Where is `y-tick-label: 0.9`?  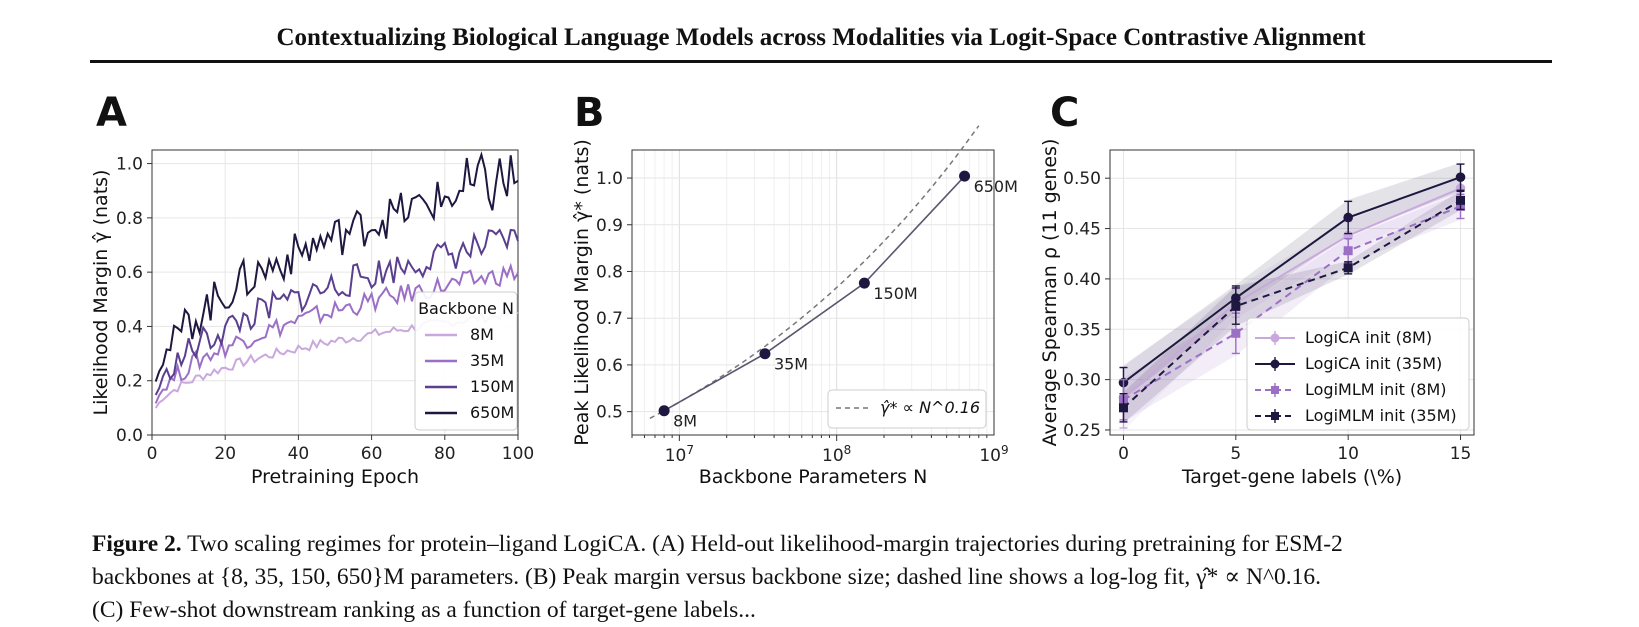 y-tick-label: 0.9 is located at coordinates (609, 226).